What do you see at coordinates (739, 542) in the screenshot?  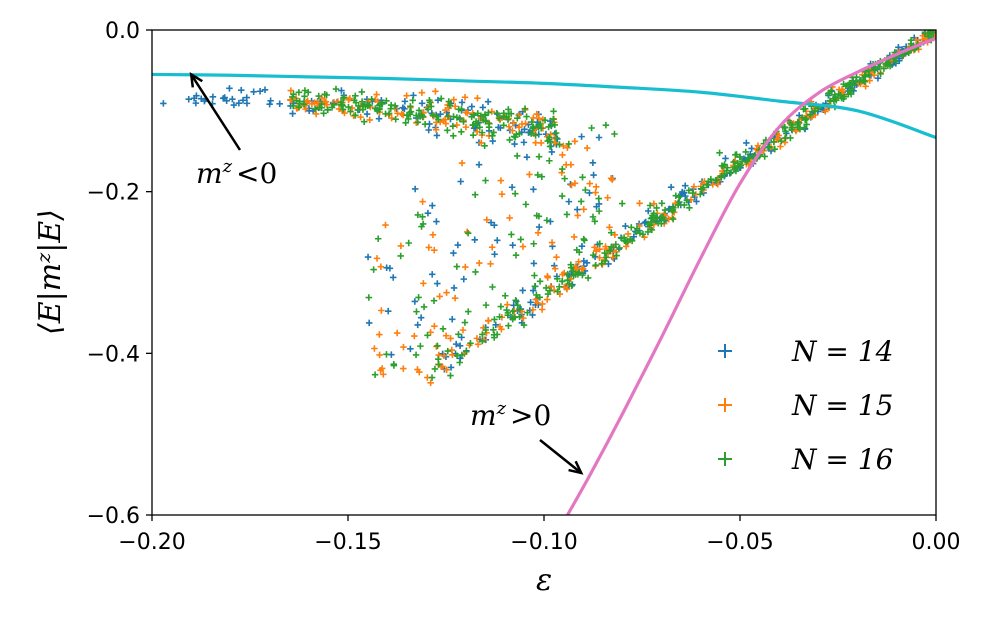 I see `x-tick-label: −0.05` at bounding box center [739, 542].